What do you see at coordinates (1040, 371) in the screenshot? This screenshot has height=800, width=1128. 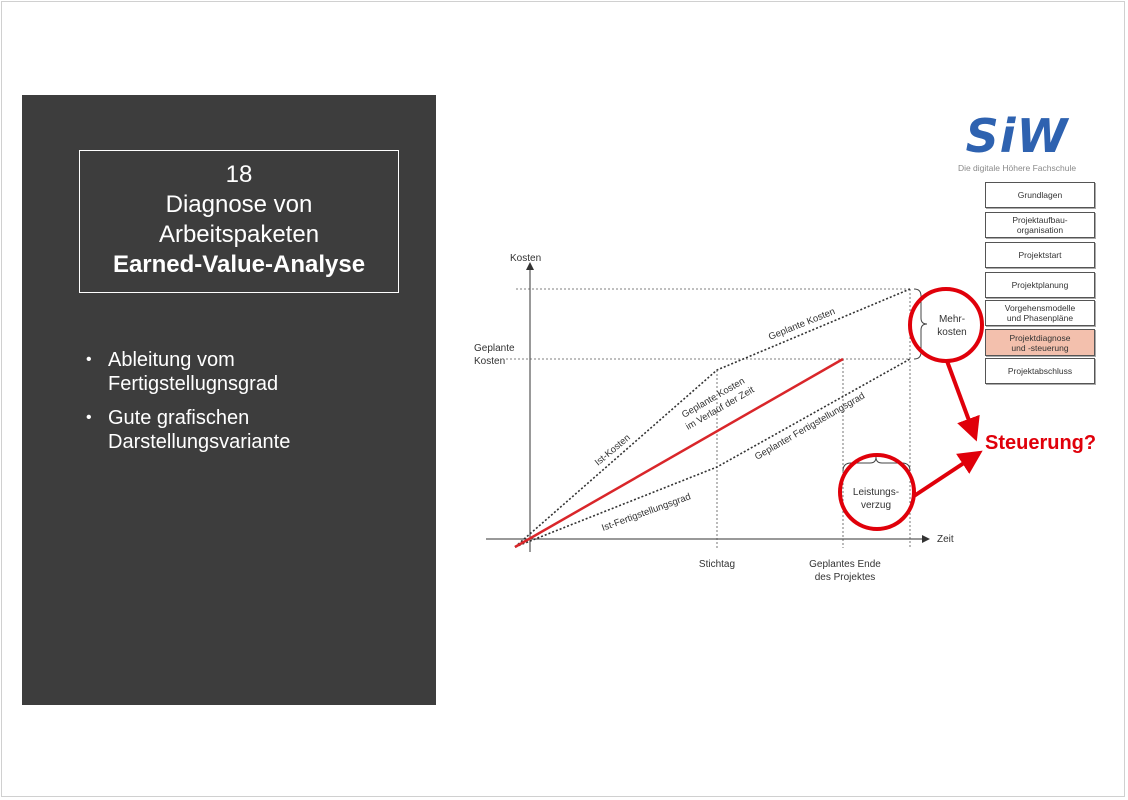 I see `nav-item-projektabschluss: Projektabschluss` at bounding box center [1040, 371].